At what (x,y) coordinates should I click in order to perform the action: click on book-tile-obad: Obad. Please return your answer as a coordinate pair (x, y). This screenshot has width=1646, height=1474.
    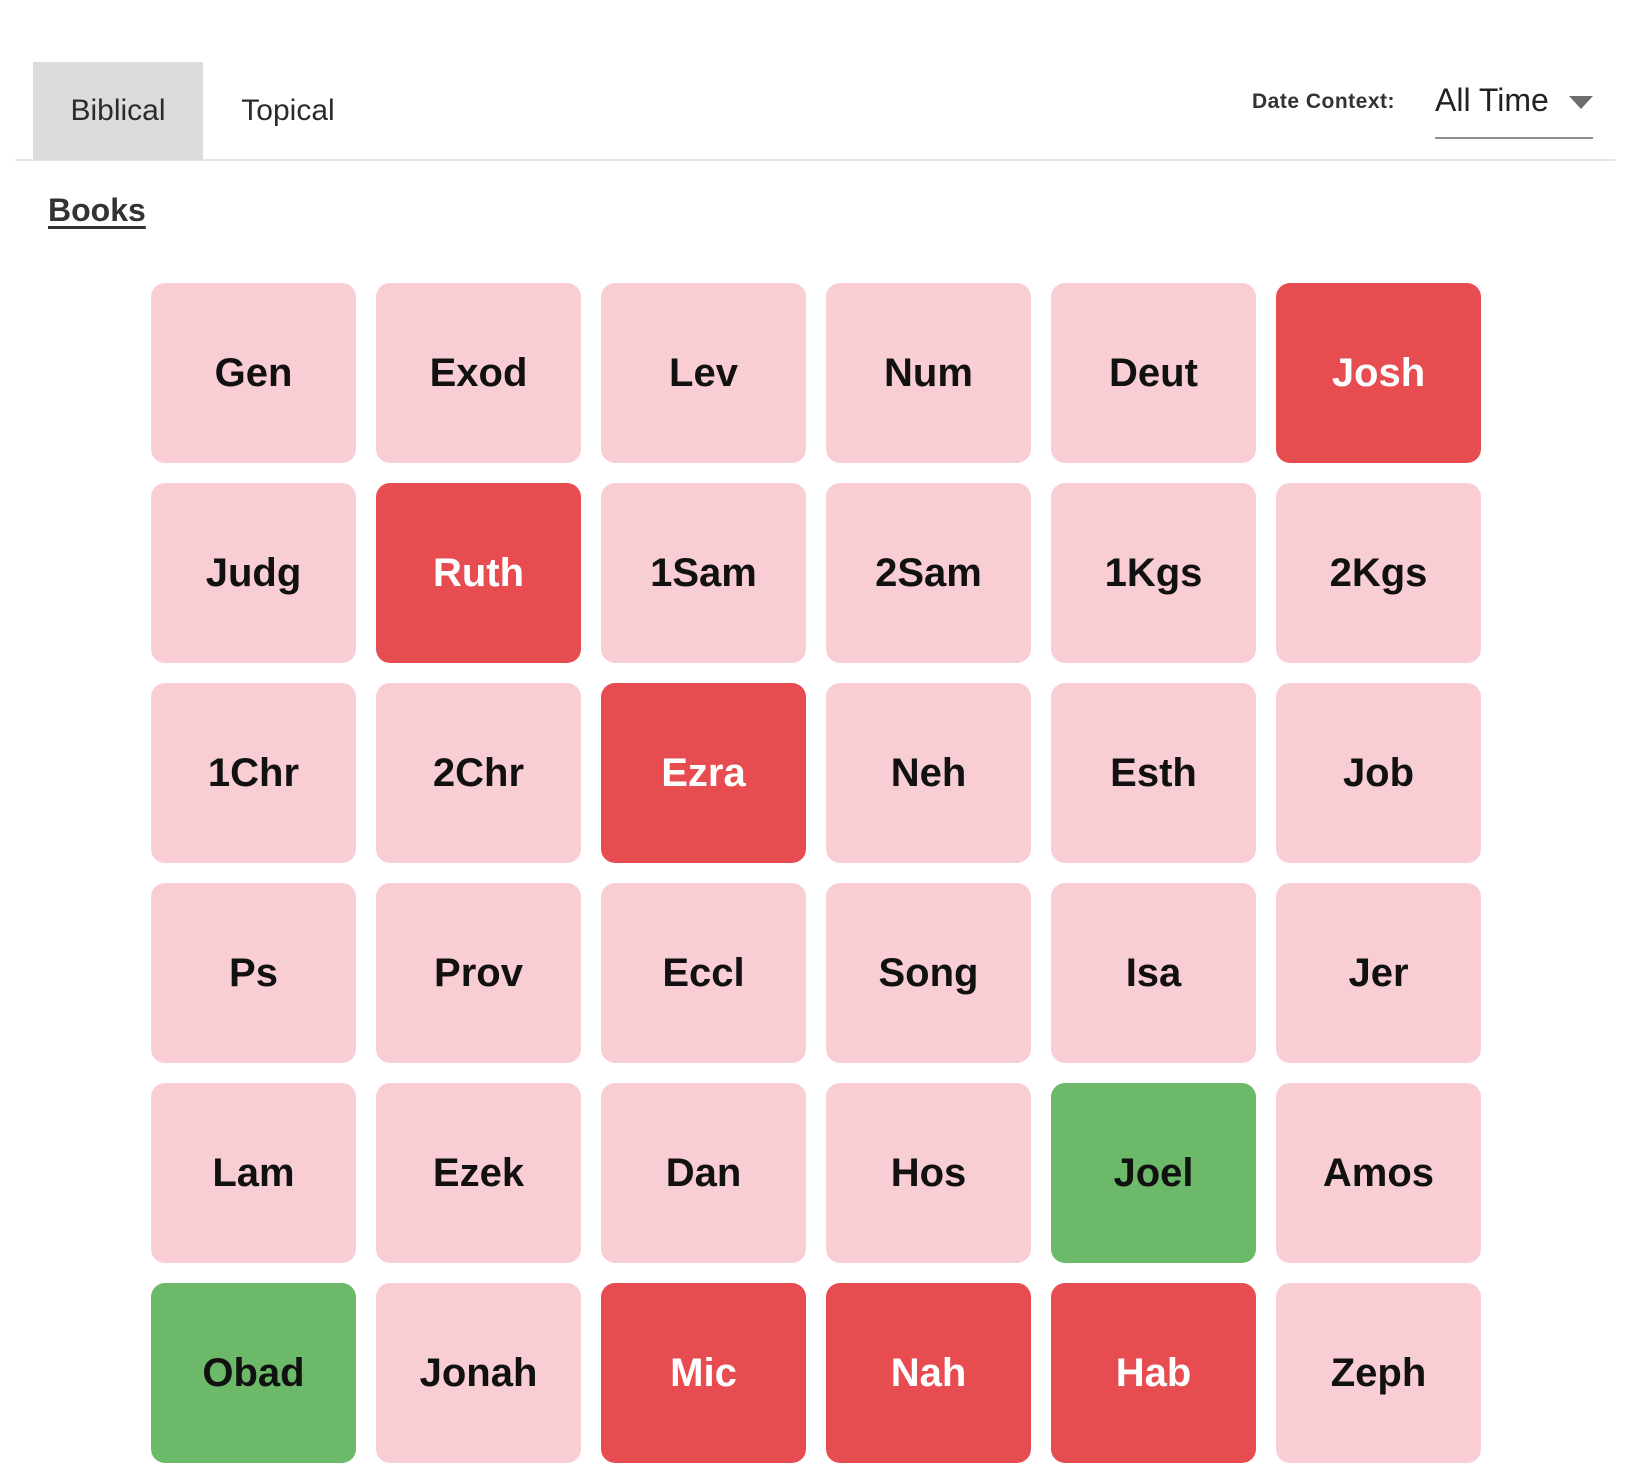
    Looking at the image, I should click on (253, 1373).